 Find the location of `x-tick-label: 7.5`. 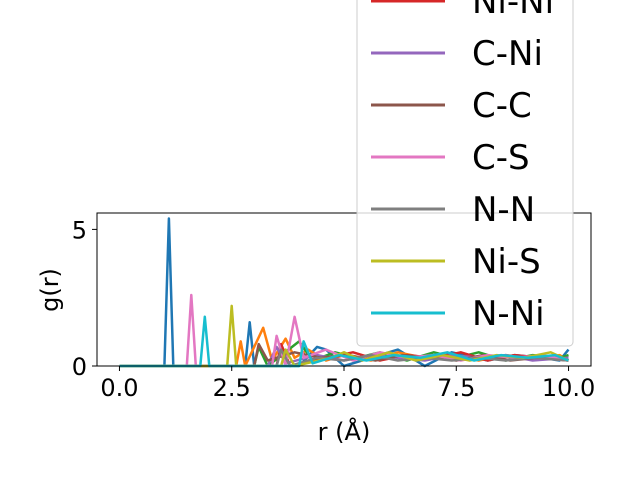

x-tick-label: 7.5 is located at coordinates (456, 388).